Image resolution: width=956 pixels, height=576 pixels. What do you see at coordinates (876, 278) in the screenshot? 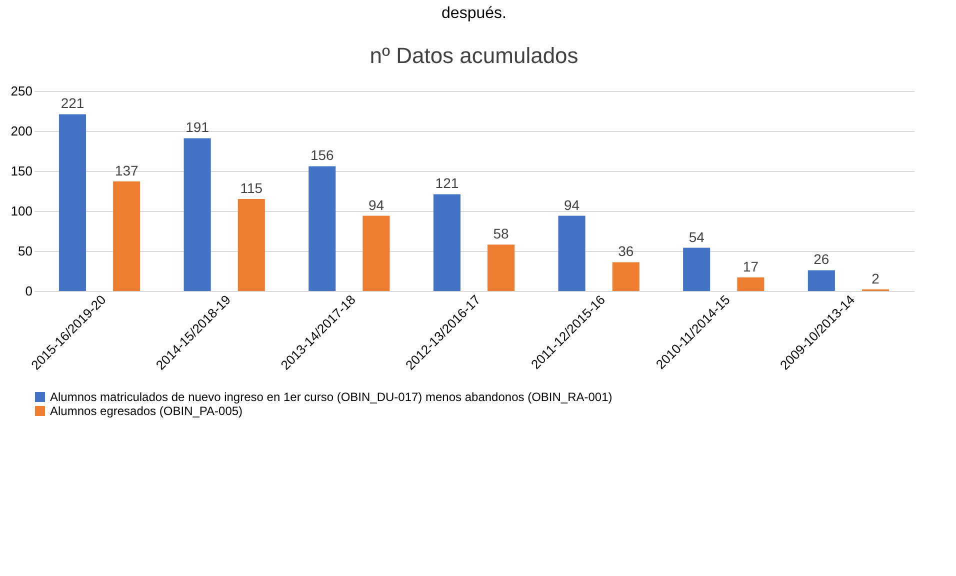
I see `data-label: 2` at bounding box center [876, 278].